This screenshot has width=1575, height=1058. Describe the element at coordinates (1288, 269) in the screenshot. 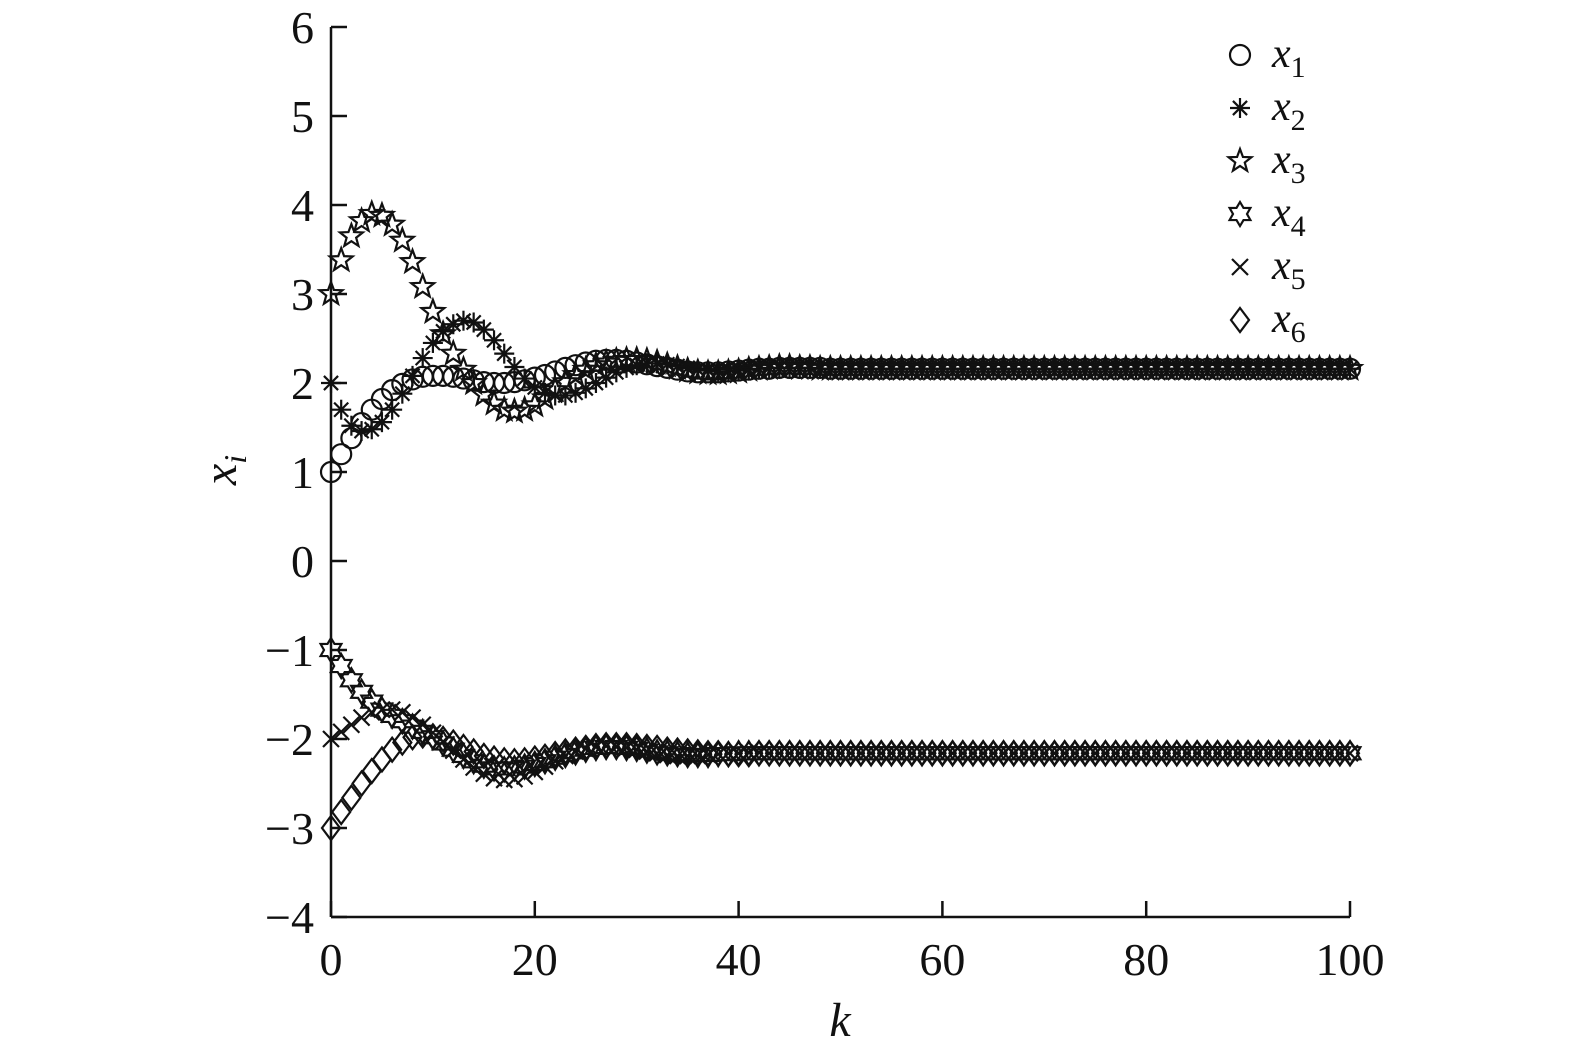

I see `legend-label: x5` at that location.